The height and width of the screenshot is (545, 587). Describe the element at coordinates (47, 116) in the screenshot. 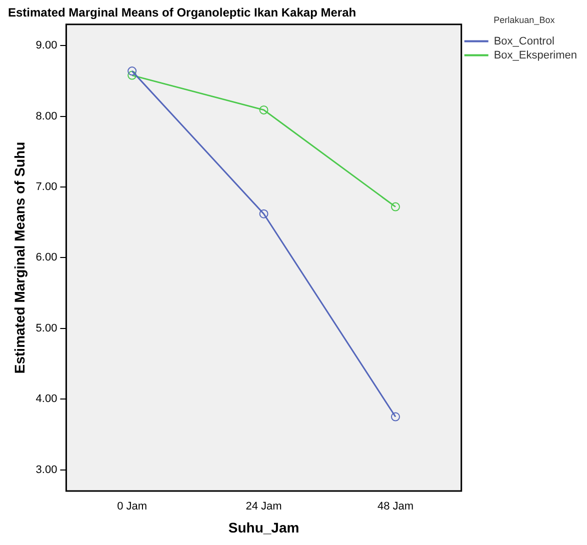

I see `y-tick-label: 8.00` at that location.